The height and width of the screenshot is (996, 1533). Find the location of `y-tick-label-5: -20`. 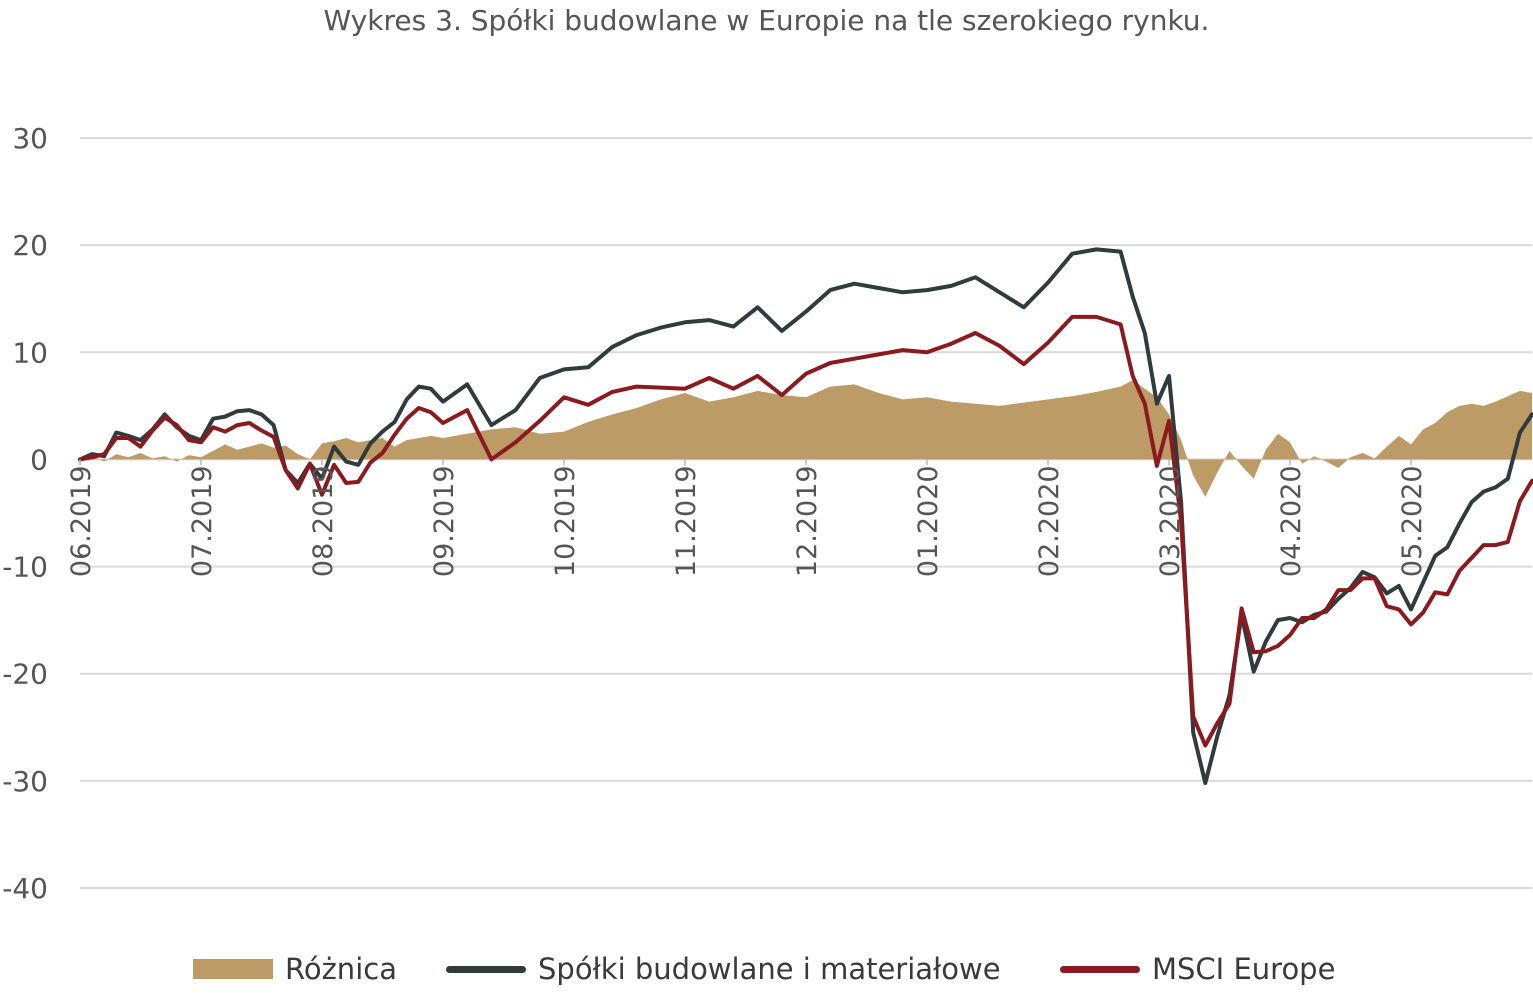

y-tick-label-5: -20 is located at coordinates (25, 674).